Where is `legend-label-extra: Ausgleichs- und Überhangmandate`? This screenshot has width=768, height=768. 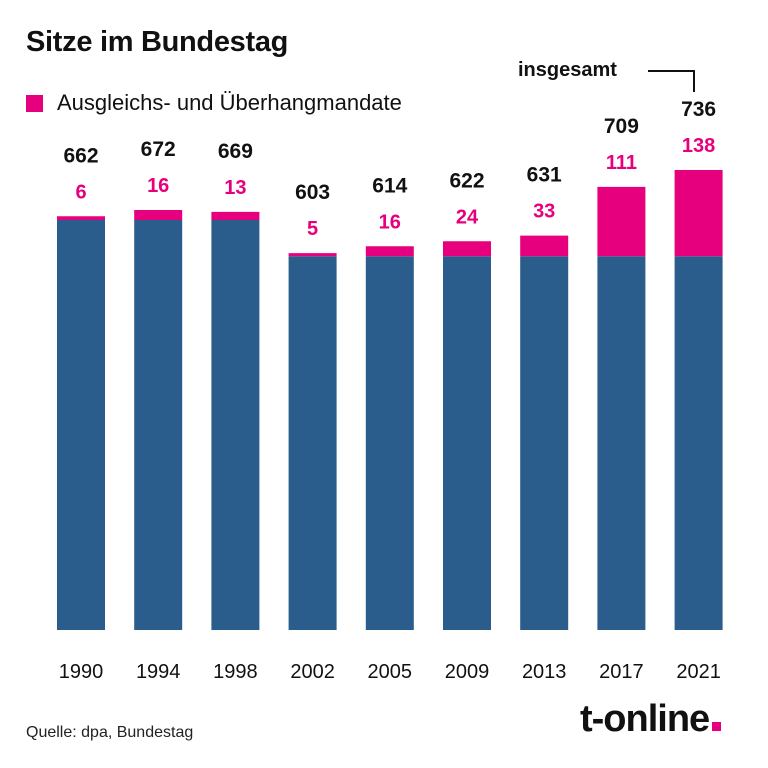
legend-label-extra: Ausgleichs- und Überhangmandate is located at coordinates (229, 102).